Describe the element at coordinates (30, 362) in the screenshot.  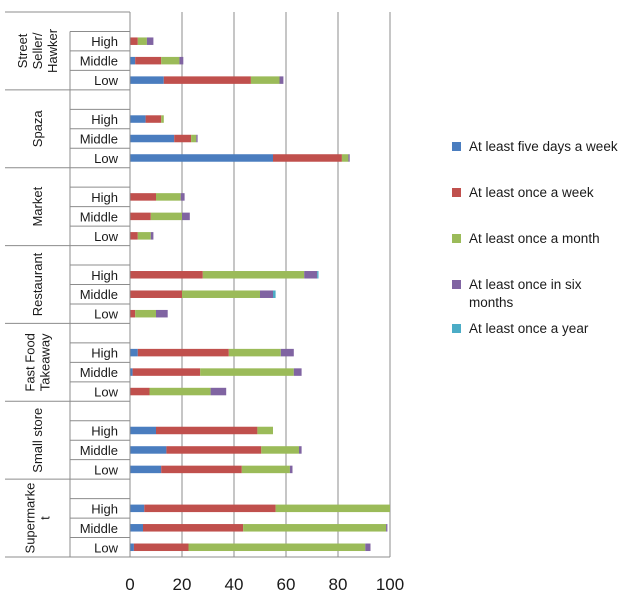
I see `group-label: Fast Food` at that location.